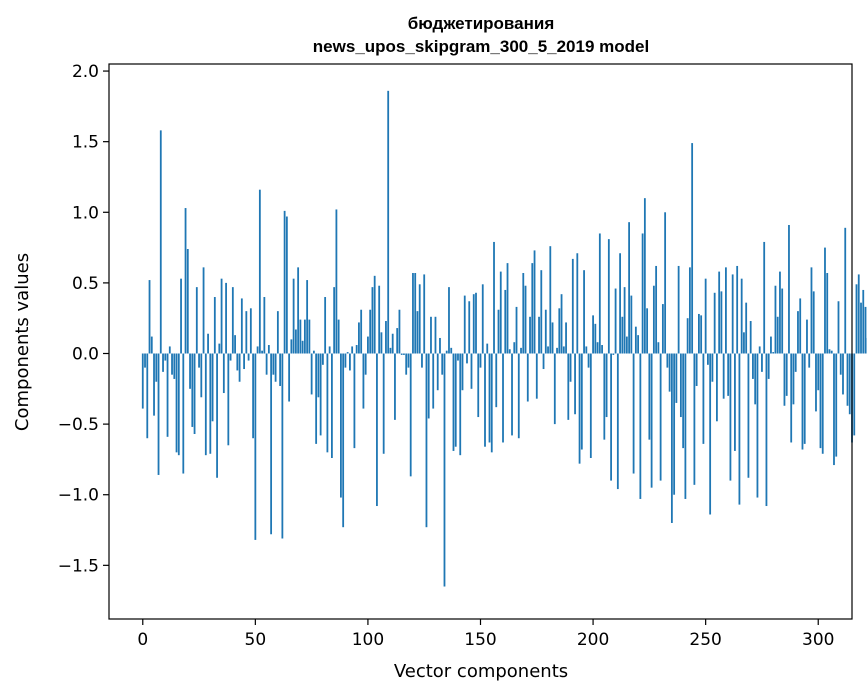  Describe the element at coordinates (78, 566) in the screenshot. I see `y-tick-label: −1.5` at that location.